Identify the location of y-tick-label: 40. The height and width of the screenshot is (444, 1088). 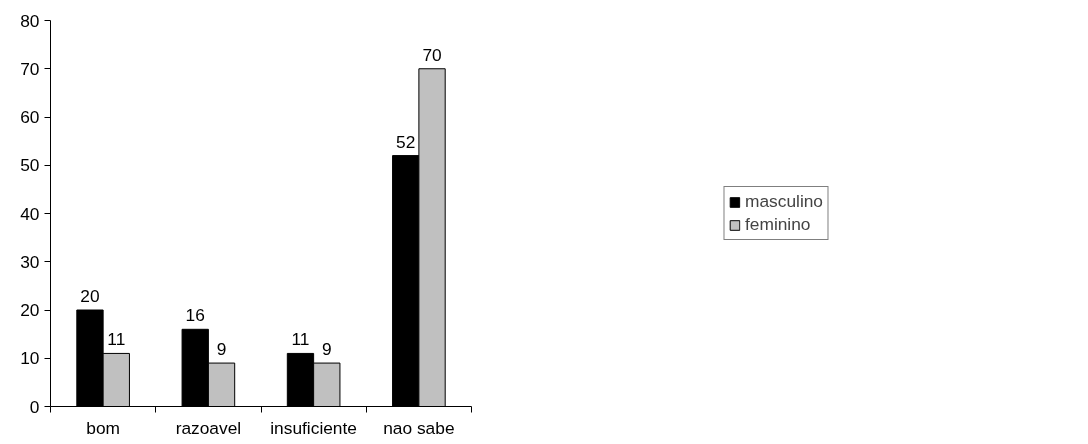
(30, 213).